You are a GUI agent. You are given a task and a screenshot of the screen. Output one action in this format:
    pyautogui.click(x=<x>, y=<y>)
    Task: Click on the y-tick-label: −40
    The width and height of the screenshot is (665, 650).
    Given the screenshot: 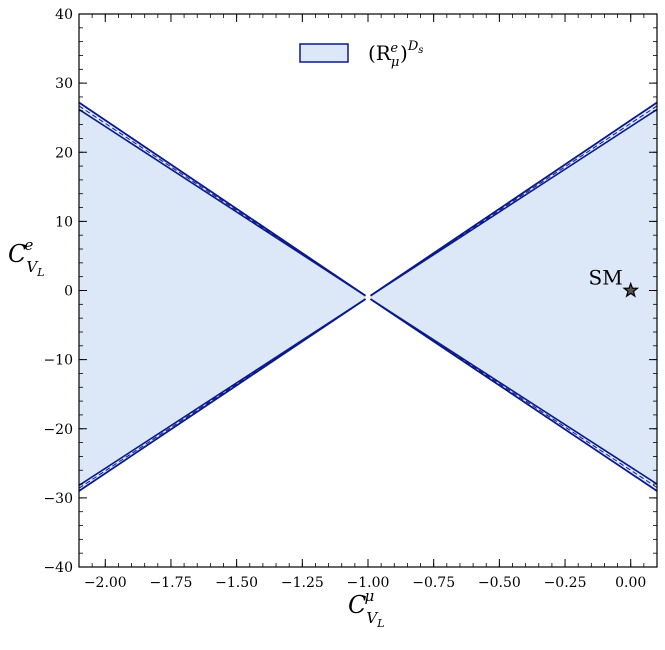 What is the action you would take?
    pyautogui.click(x=58, y=568)
    